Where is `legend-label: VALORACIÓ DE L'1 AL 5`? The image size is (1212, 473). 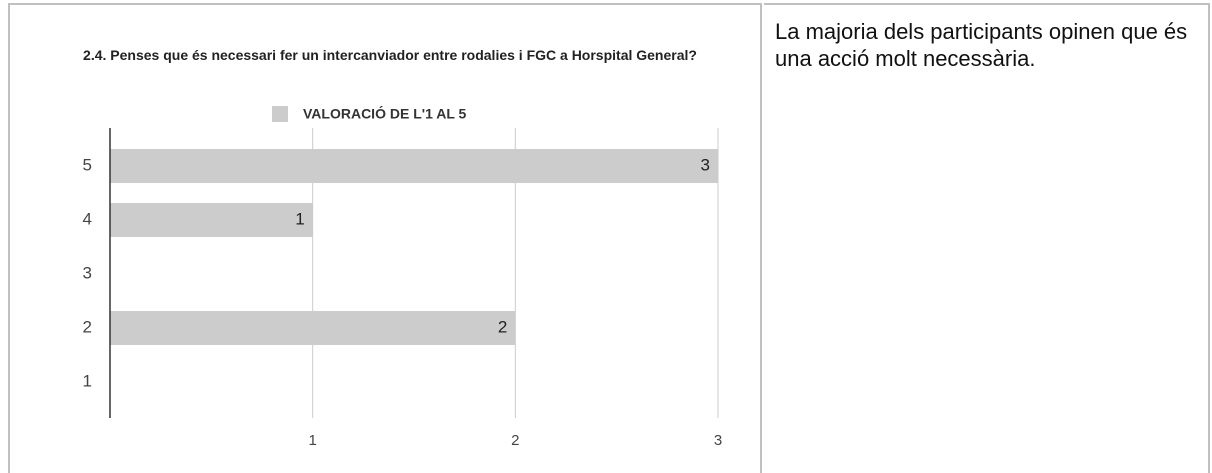 legend-label: VALORACIÓ DE L'1 AL 5 is located at coordinates (385, 113).